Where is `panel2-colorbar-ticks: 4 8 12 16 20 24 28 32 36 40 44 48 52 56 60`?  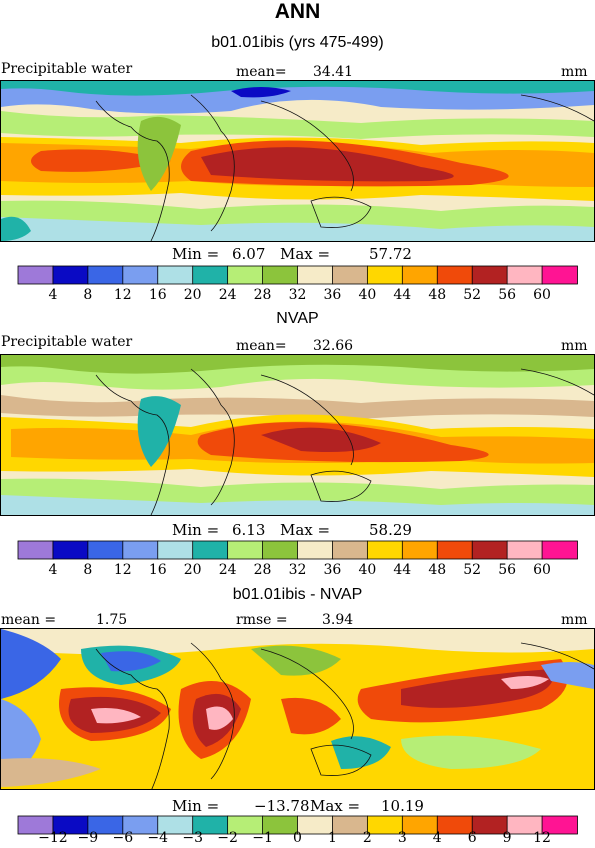
panel2-colorbar-ticks: 4 8 12 16 20 24 28 32 36 40 44 48 52 56 60 is located at coordinates (297, 571).